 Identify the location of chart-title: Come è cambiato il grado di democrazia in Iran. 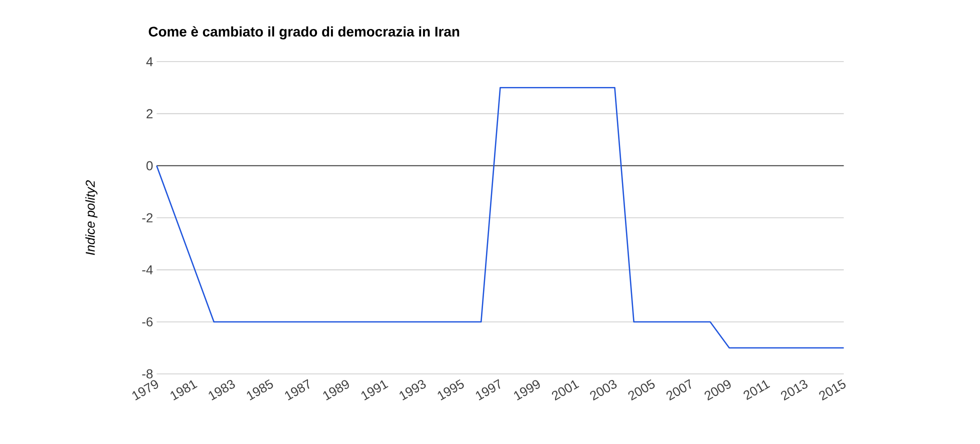
(304, 33).